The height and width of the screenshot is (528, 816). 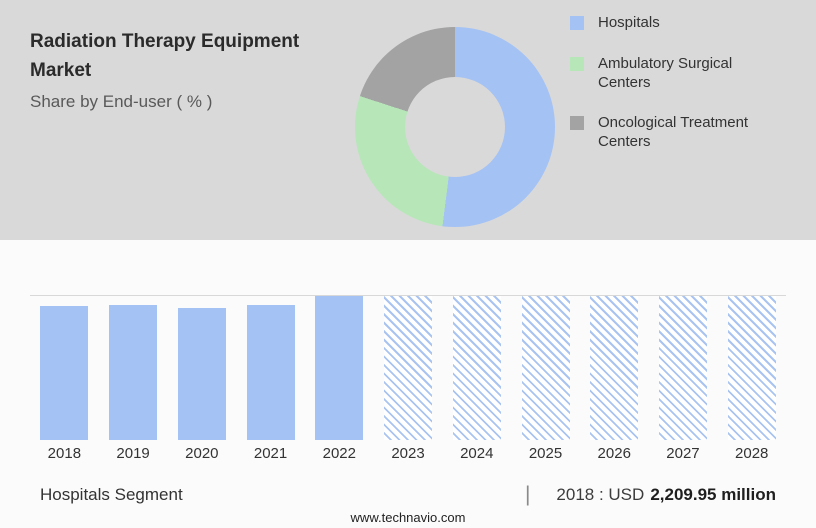 I want to click on bar-column-2026, so click(x=614, y=368).